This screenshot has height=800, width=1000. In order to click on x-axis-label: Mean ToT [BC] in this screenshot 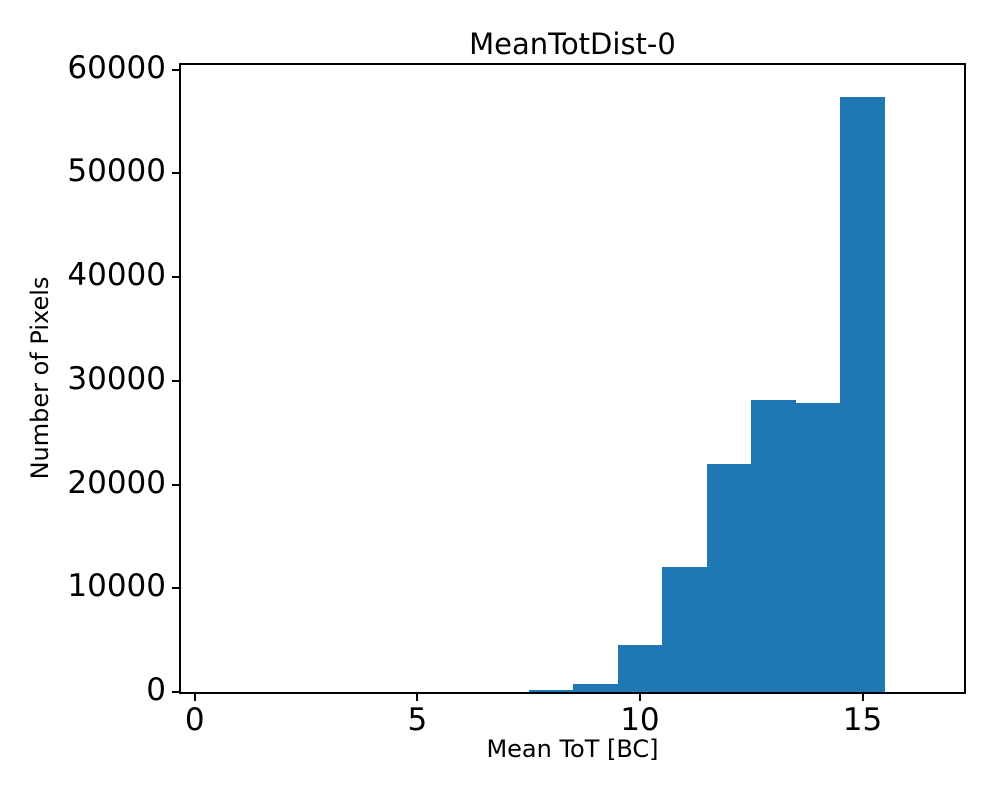, I will do `click(572, 749)`.